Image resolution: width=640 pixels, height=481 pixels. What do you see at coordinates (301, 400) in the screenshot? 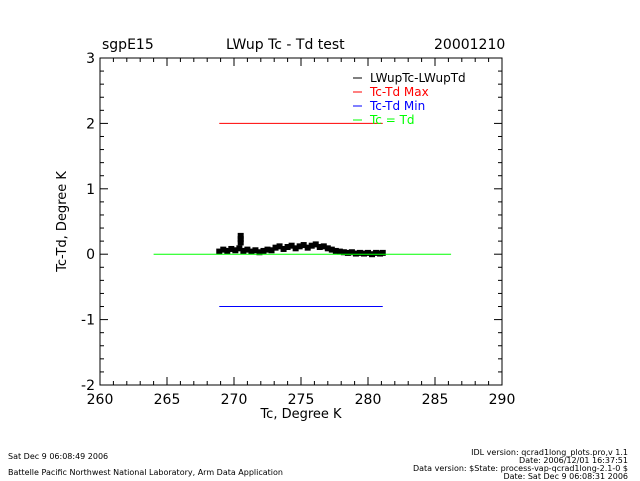
I see `x-tick-label: 275` at bounding box center [301, 400].